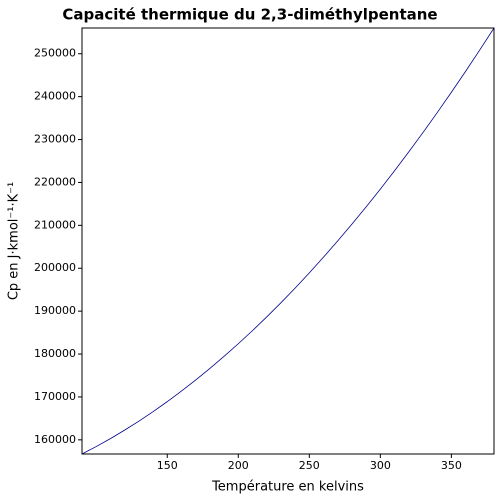 The image size is (500, 500). Describe the element at coordinates (55, 224) in the screenshot. I see `y-tick-label: 210000` at that location.